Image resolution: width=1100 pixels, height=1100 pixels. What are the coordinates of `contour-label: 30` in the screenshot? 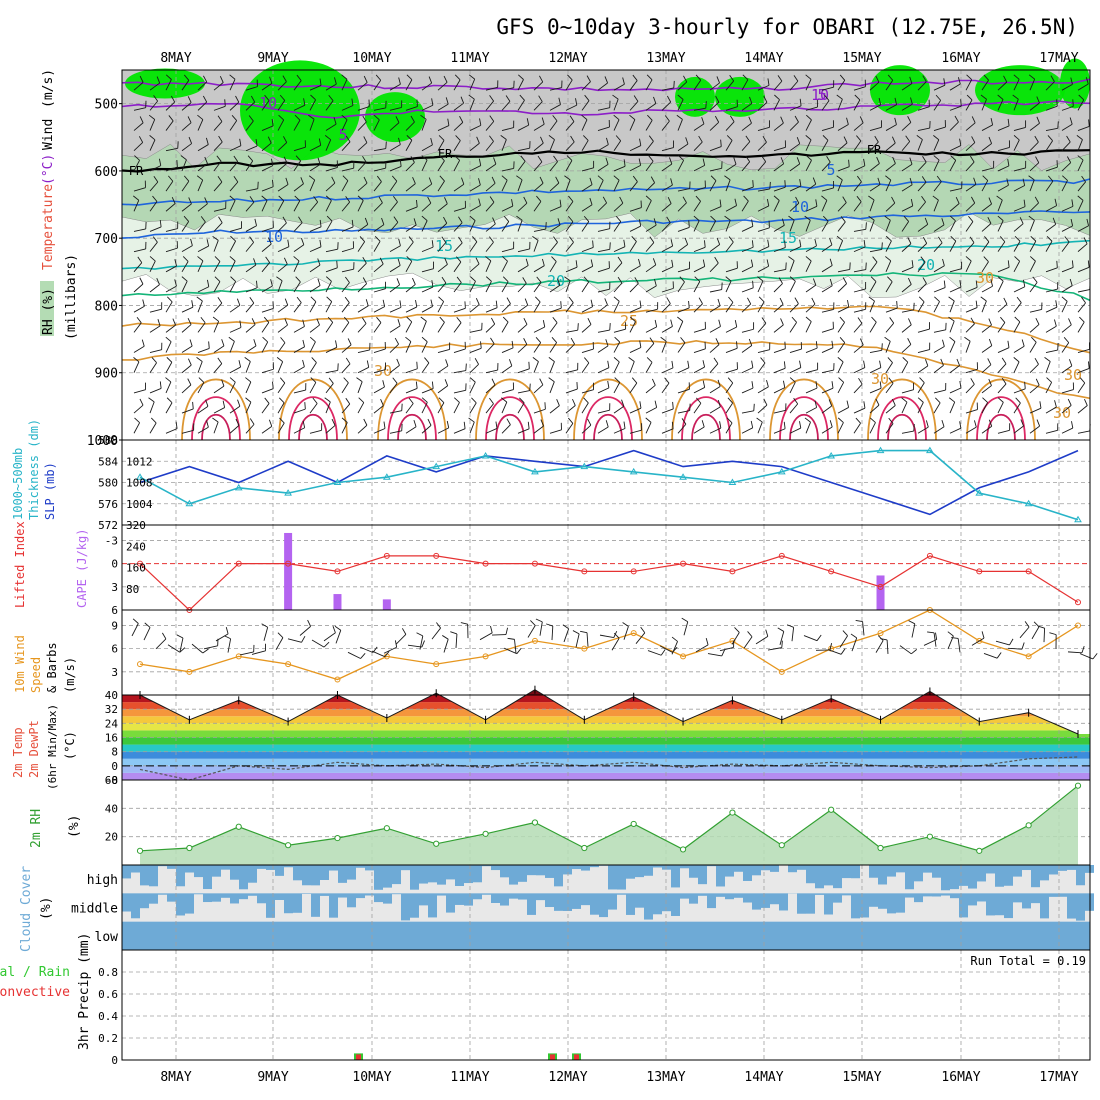 It's located at (1073, 375).